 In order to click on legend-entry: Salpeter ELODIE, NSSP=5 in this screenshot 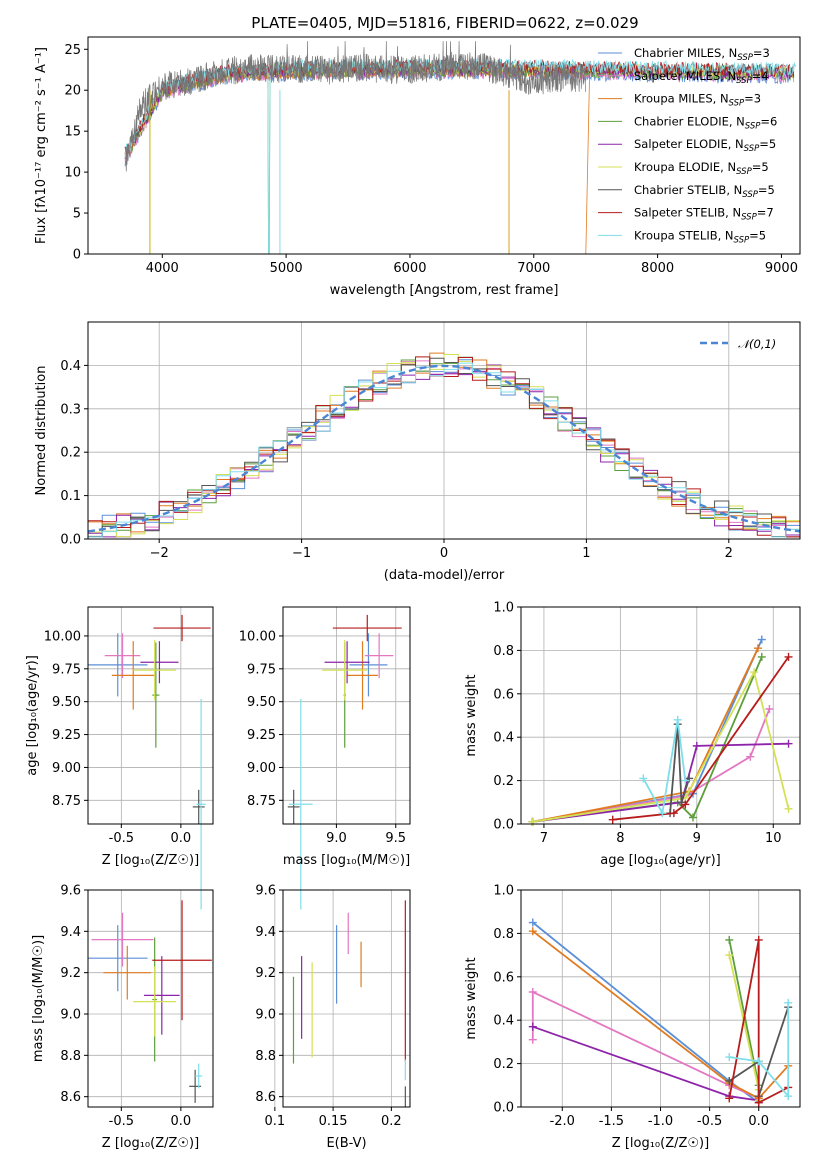, I will do `click(705, 145)`.